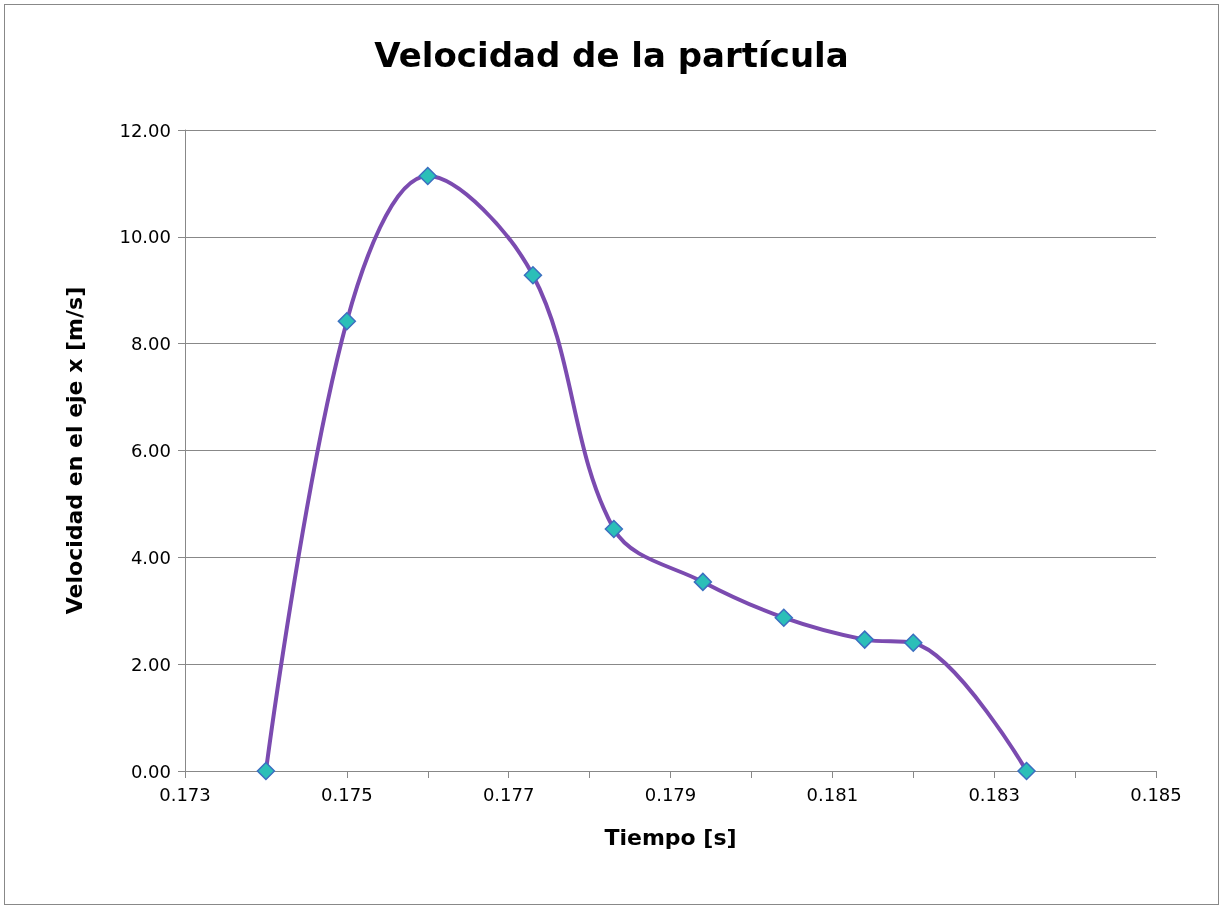  Describe the element at coordinates (150, 557) in the screenshot. I see `y-tick-label: 4.00` at that location.